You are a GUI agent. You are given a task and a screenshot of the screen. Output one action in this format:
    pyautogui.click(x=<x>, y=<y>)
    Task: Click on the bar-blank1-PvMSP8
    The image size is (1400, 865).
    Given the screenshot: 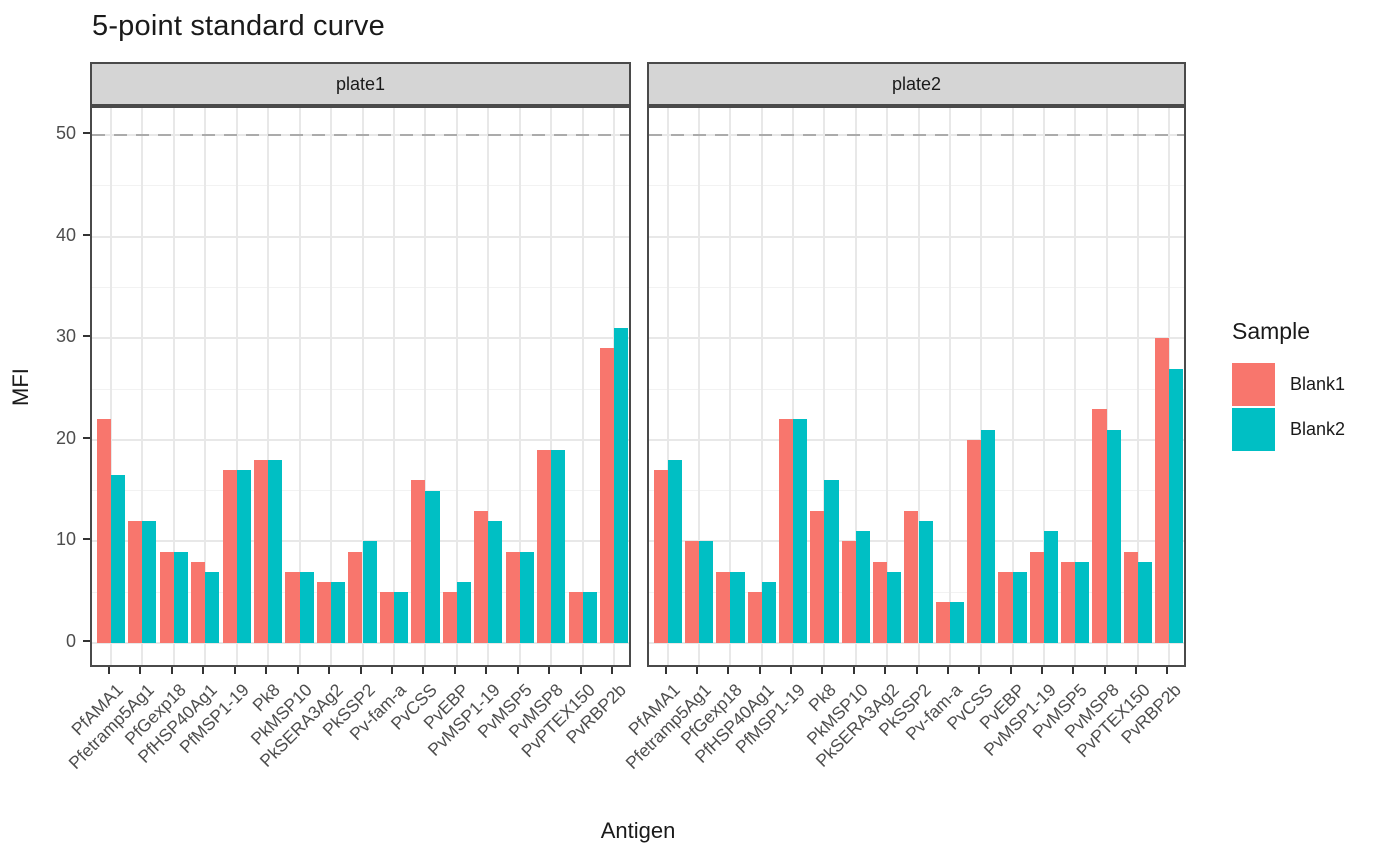 What is the action you would take?
    pyautogui.click(x=1099, y=526)
    